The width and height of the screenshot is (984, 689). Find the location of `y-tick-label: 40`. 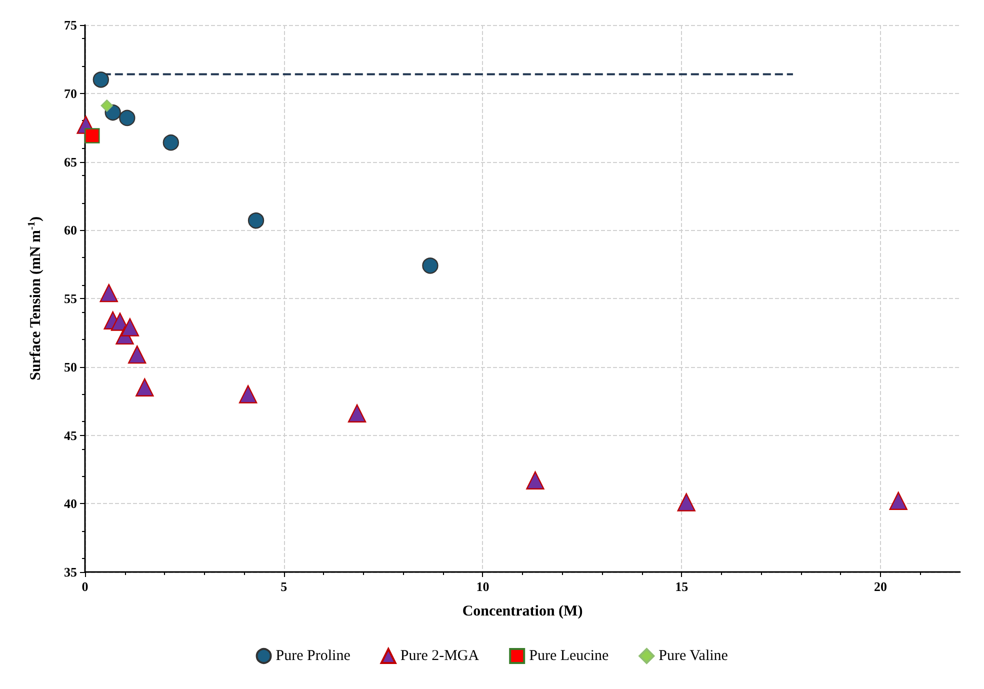

y-tick-label: 40 is located at coordinates (70, 504).